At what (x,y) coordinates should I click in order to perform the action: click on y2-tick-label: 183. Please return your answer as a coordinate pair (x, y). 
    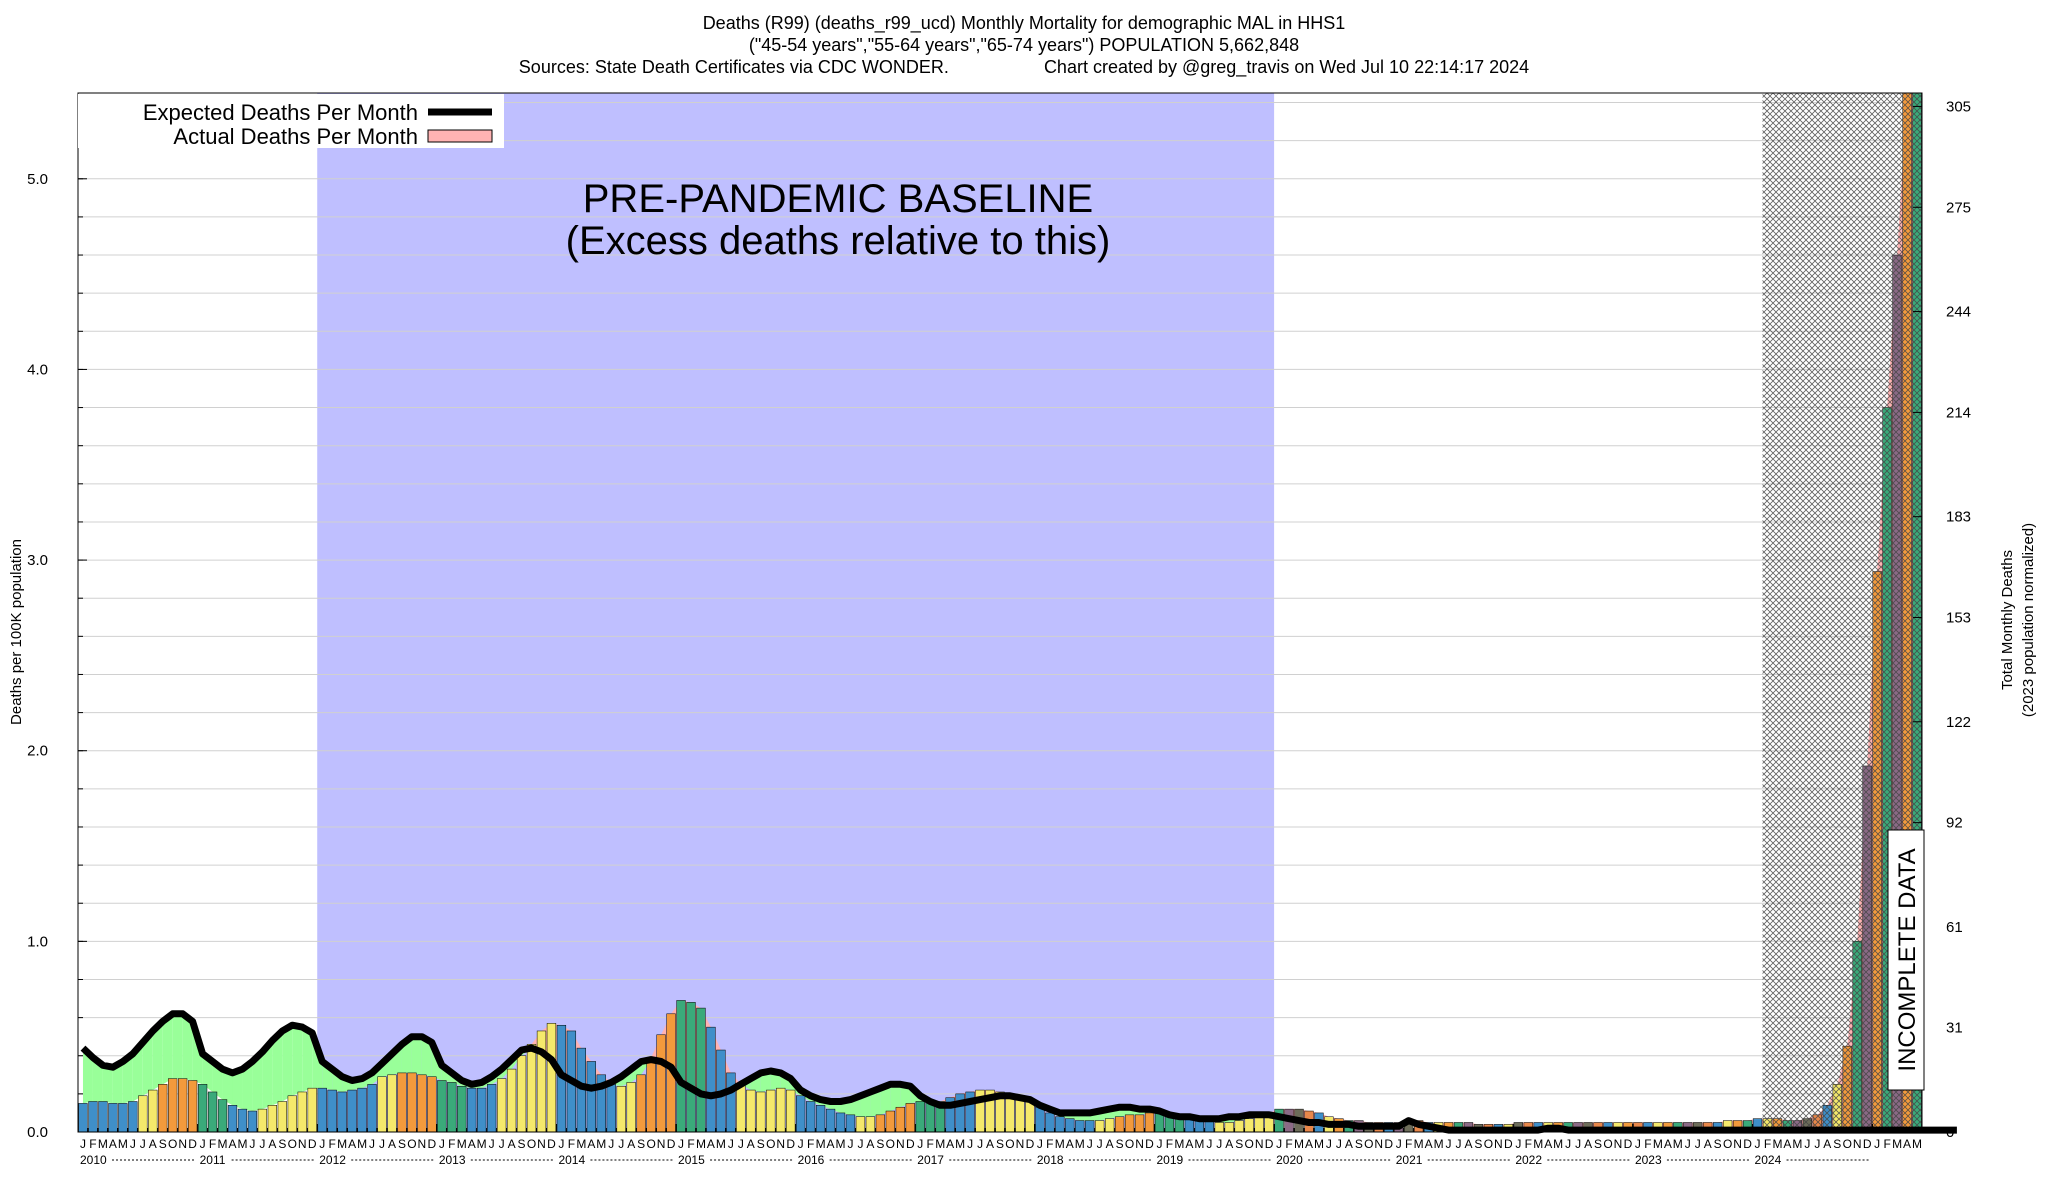
    Looking at the image, I should click on (1958, 517).